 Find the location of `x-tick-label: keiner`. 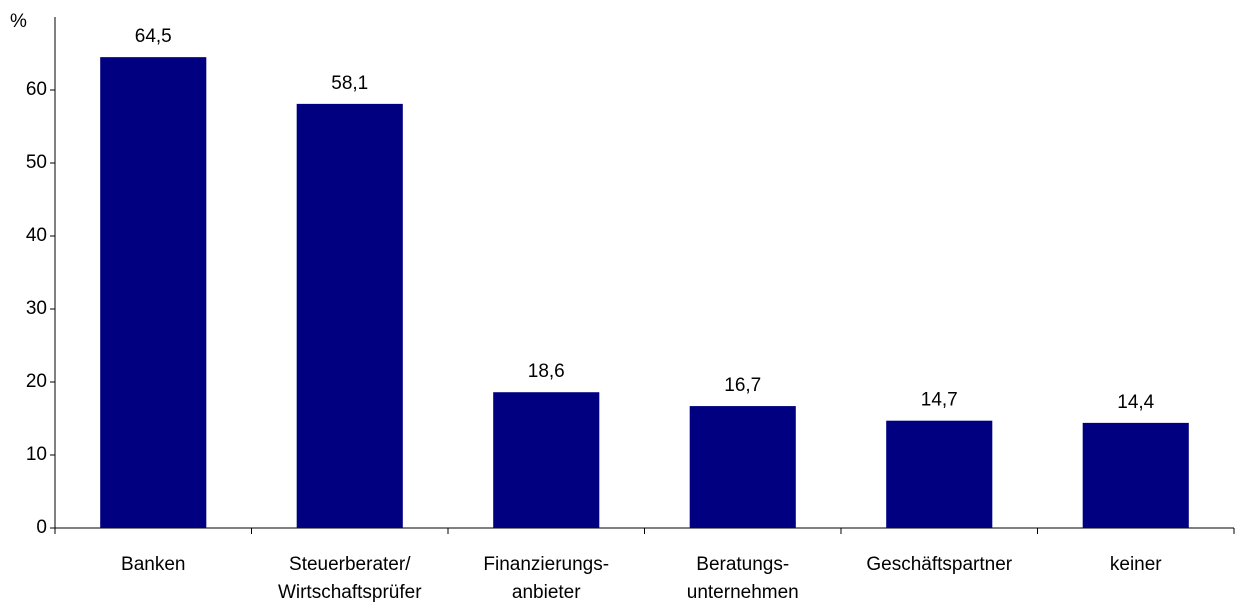

x-tick-label: keiner is located at coordinates (1135, 564).